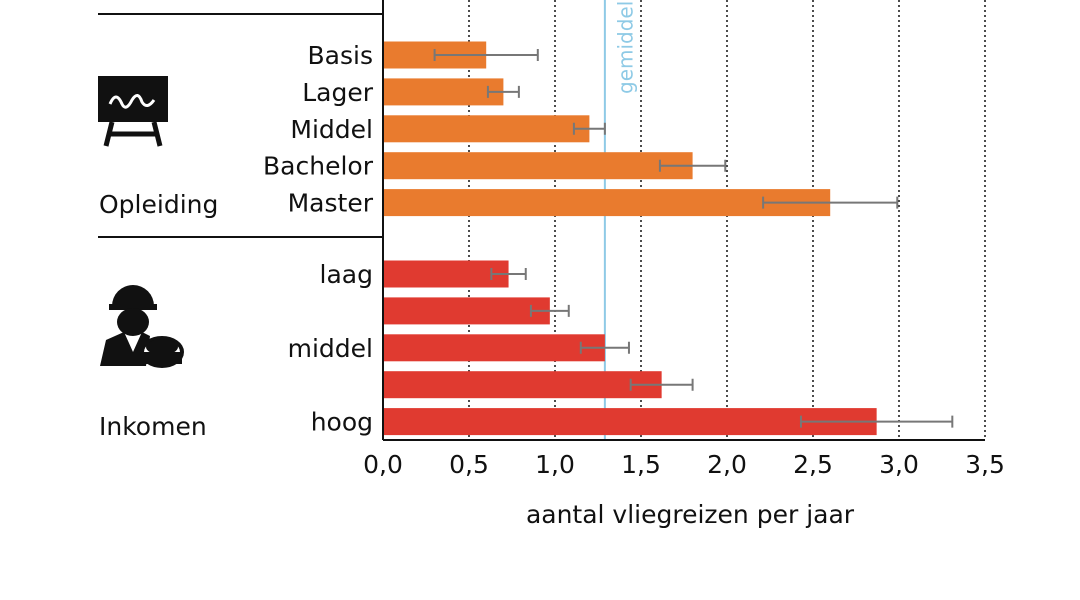 This screenshot has width=1080, height=600. What do you see at coordinates (625, 47) in the screenshot?
I see `average-label: gemiddeld` at bounding box center [625, 47].